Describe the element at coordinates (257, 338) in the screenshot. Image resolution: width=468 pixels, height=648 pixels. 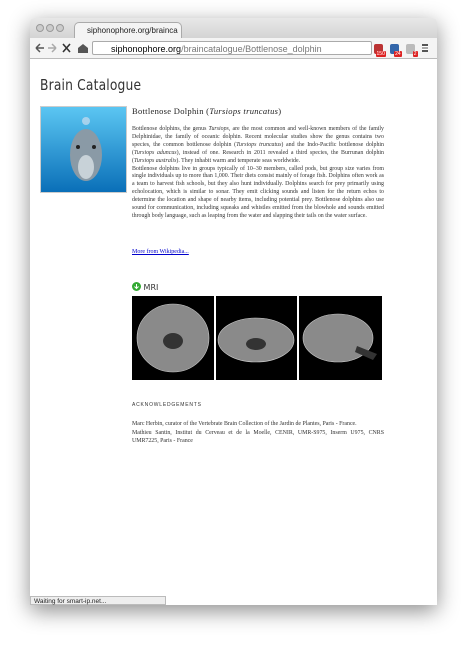
I see `mri-images` at that location.